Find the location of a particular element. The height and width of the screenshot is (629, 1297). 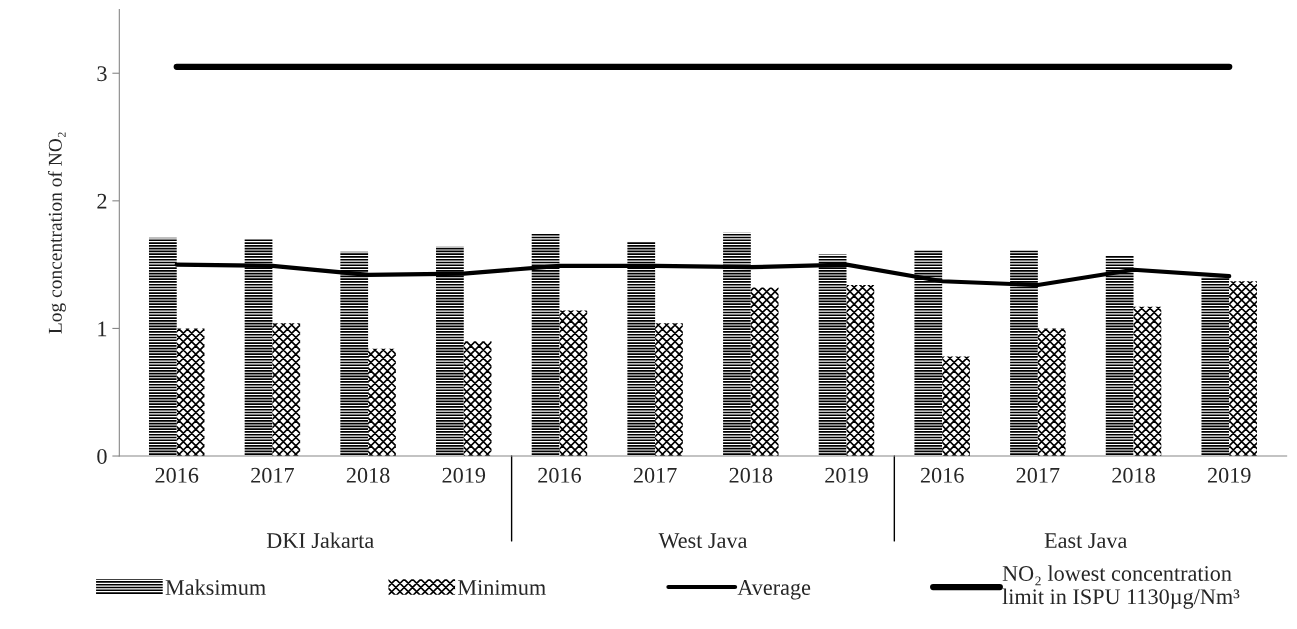

y-tick-label: 3 is located at coordinates (102, 74).